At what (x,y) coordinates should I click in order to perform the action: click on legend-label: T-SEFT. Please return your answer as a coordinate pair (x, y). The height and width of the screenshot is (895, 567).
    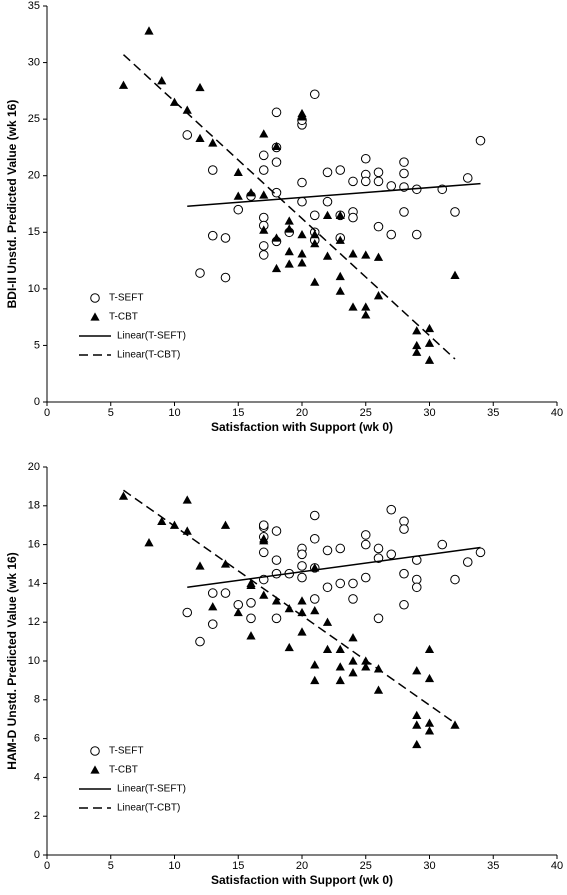
    Looking at the image, I should click on (126, 751).